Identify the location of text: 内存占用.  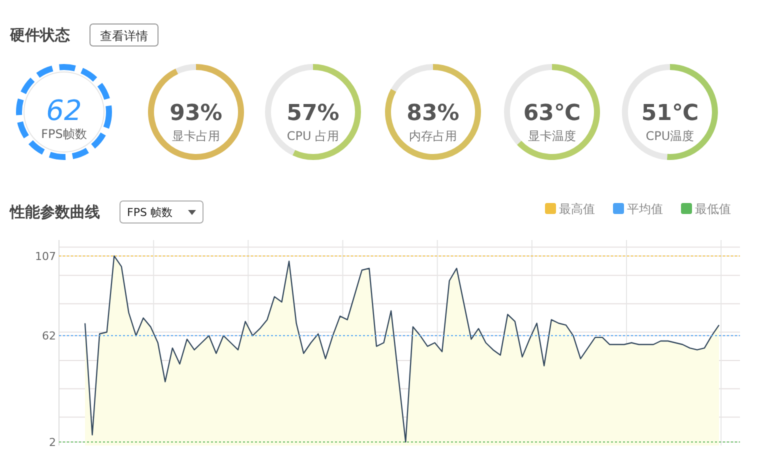
(433, 136).